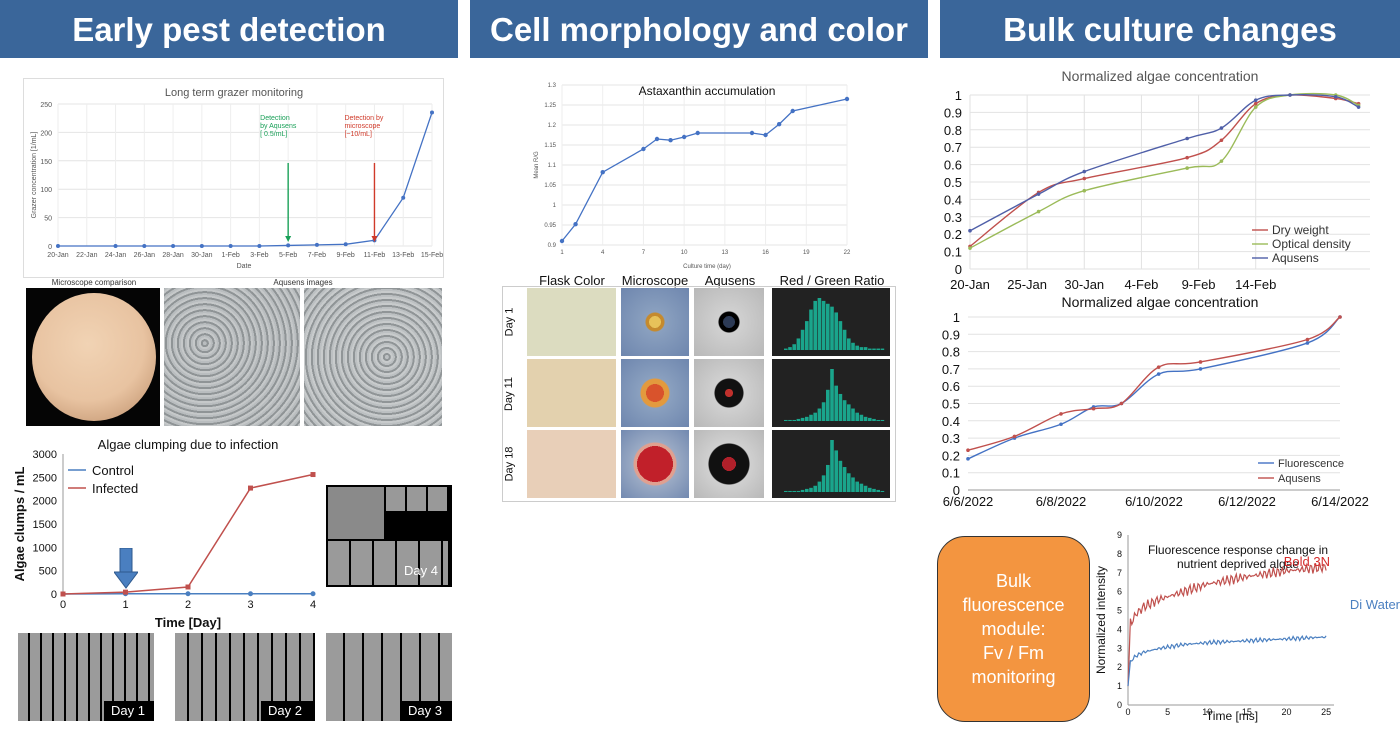 The height and width of the screenshot is (731, 1400). Describe the element at coordinates (425, 710) in the screenshot. I see `day3-label: Day 3` at that location.